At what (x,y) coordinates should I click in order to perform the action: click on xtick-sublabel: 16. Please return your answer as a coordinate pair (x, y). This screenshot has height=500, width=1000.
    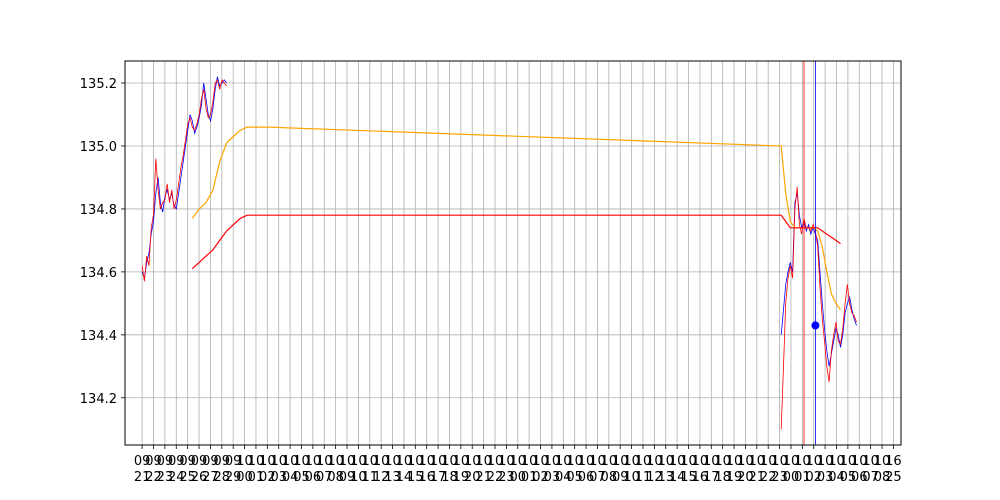
    Looking at the image, I should click on (426, 477).